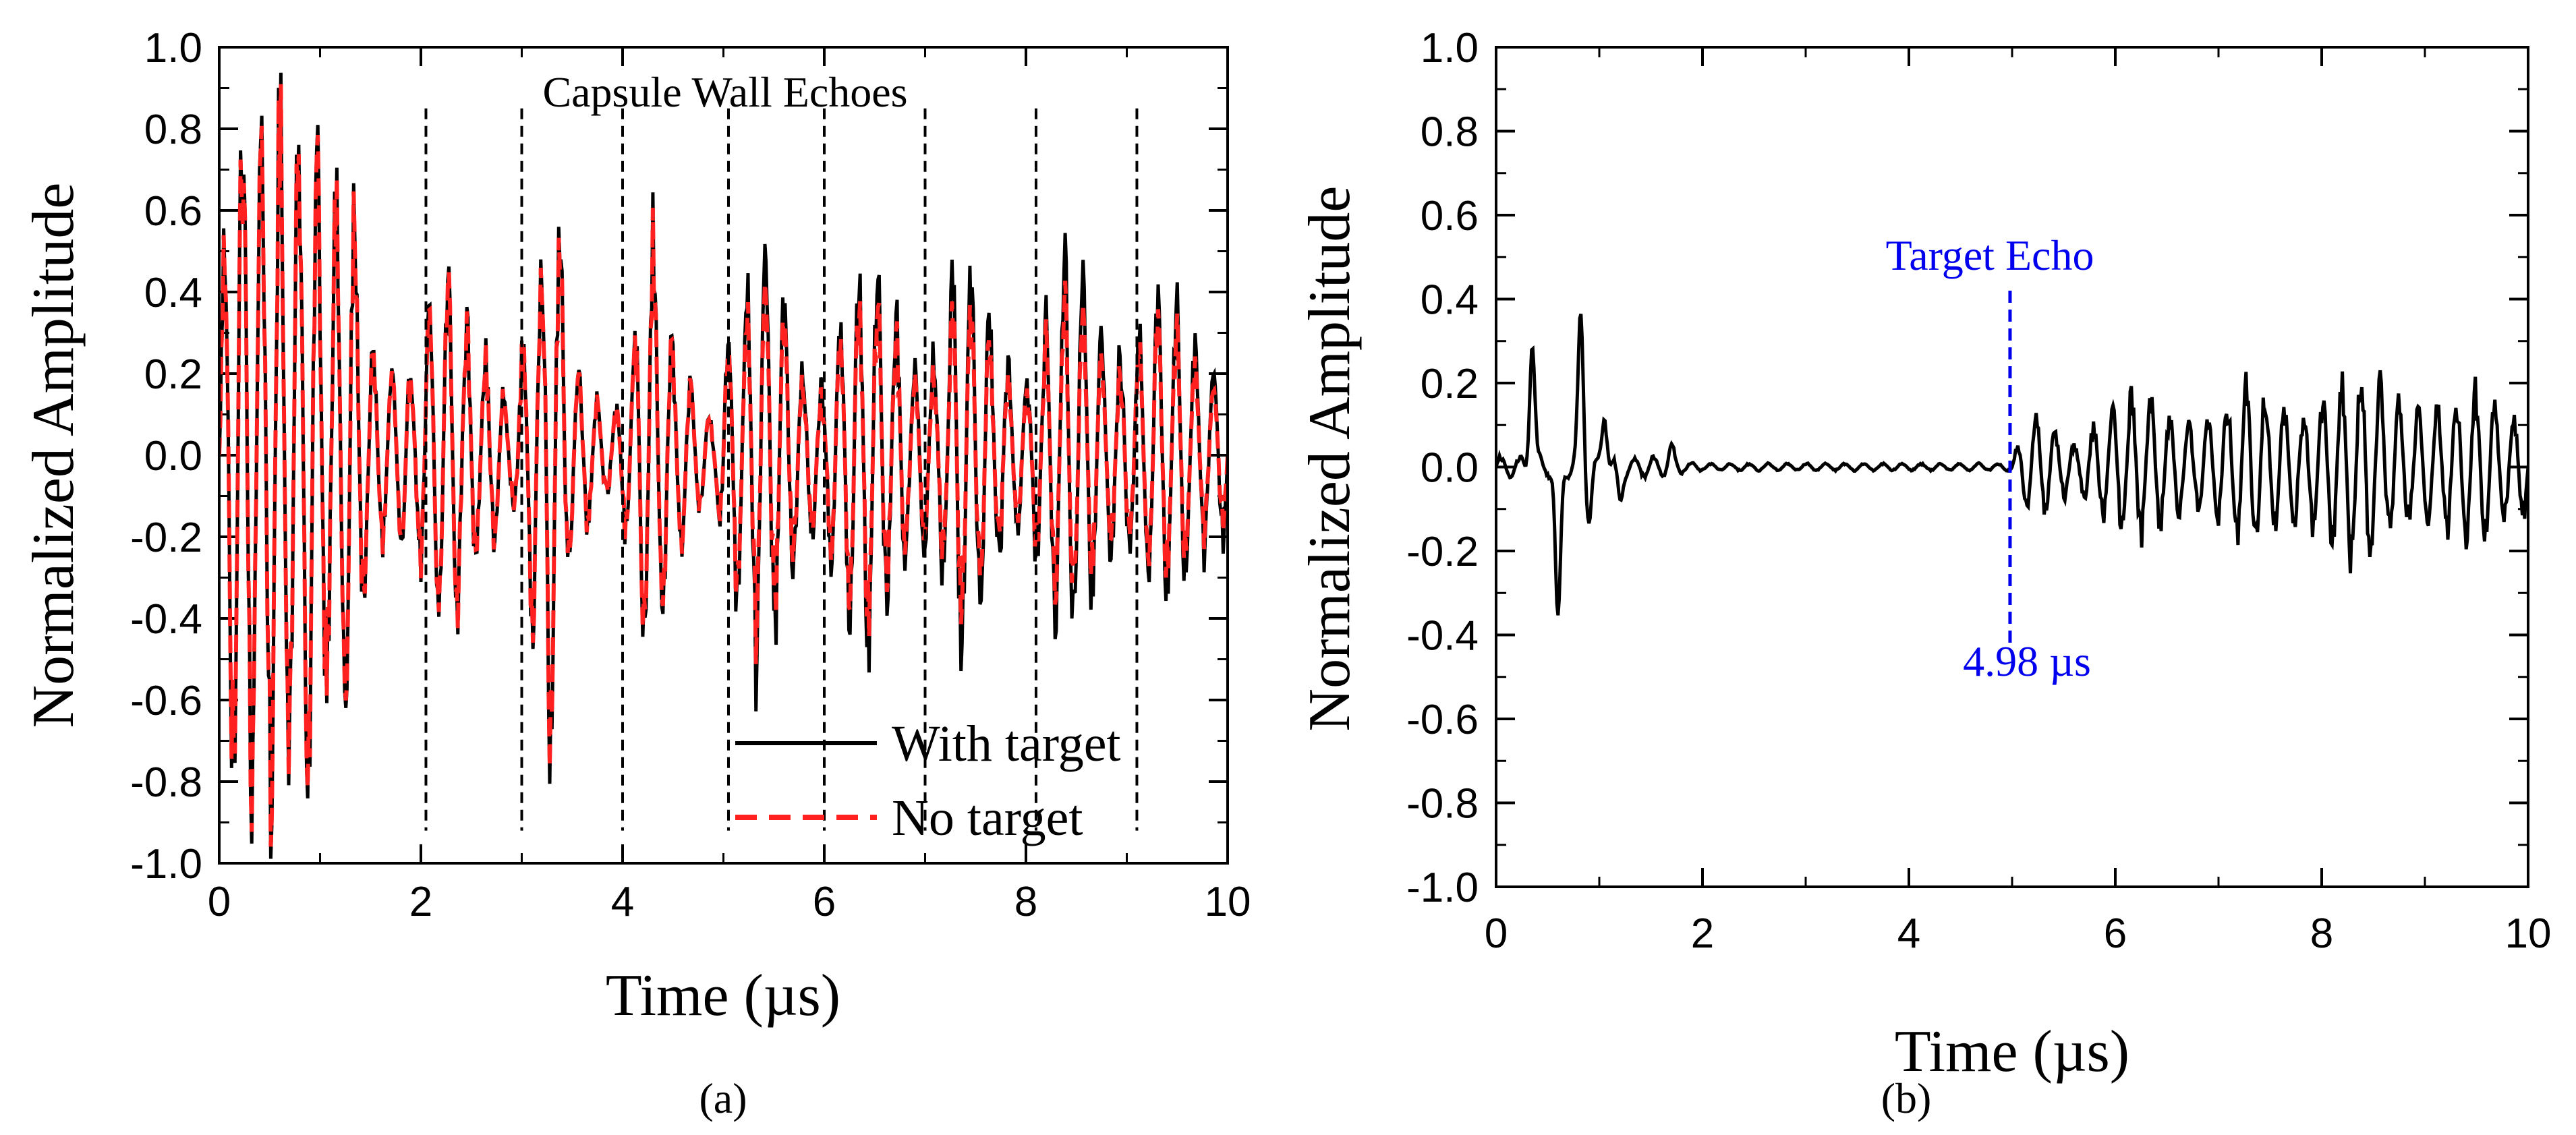 Image resolution: width=2576 pixels, height=1135 pixels. I want to click on series-signal, so click(2012, 464).